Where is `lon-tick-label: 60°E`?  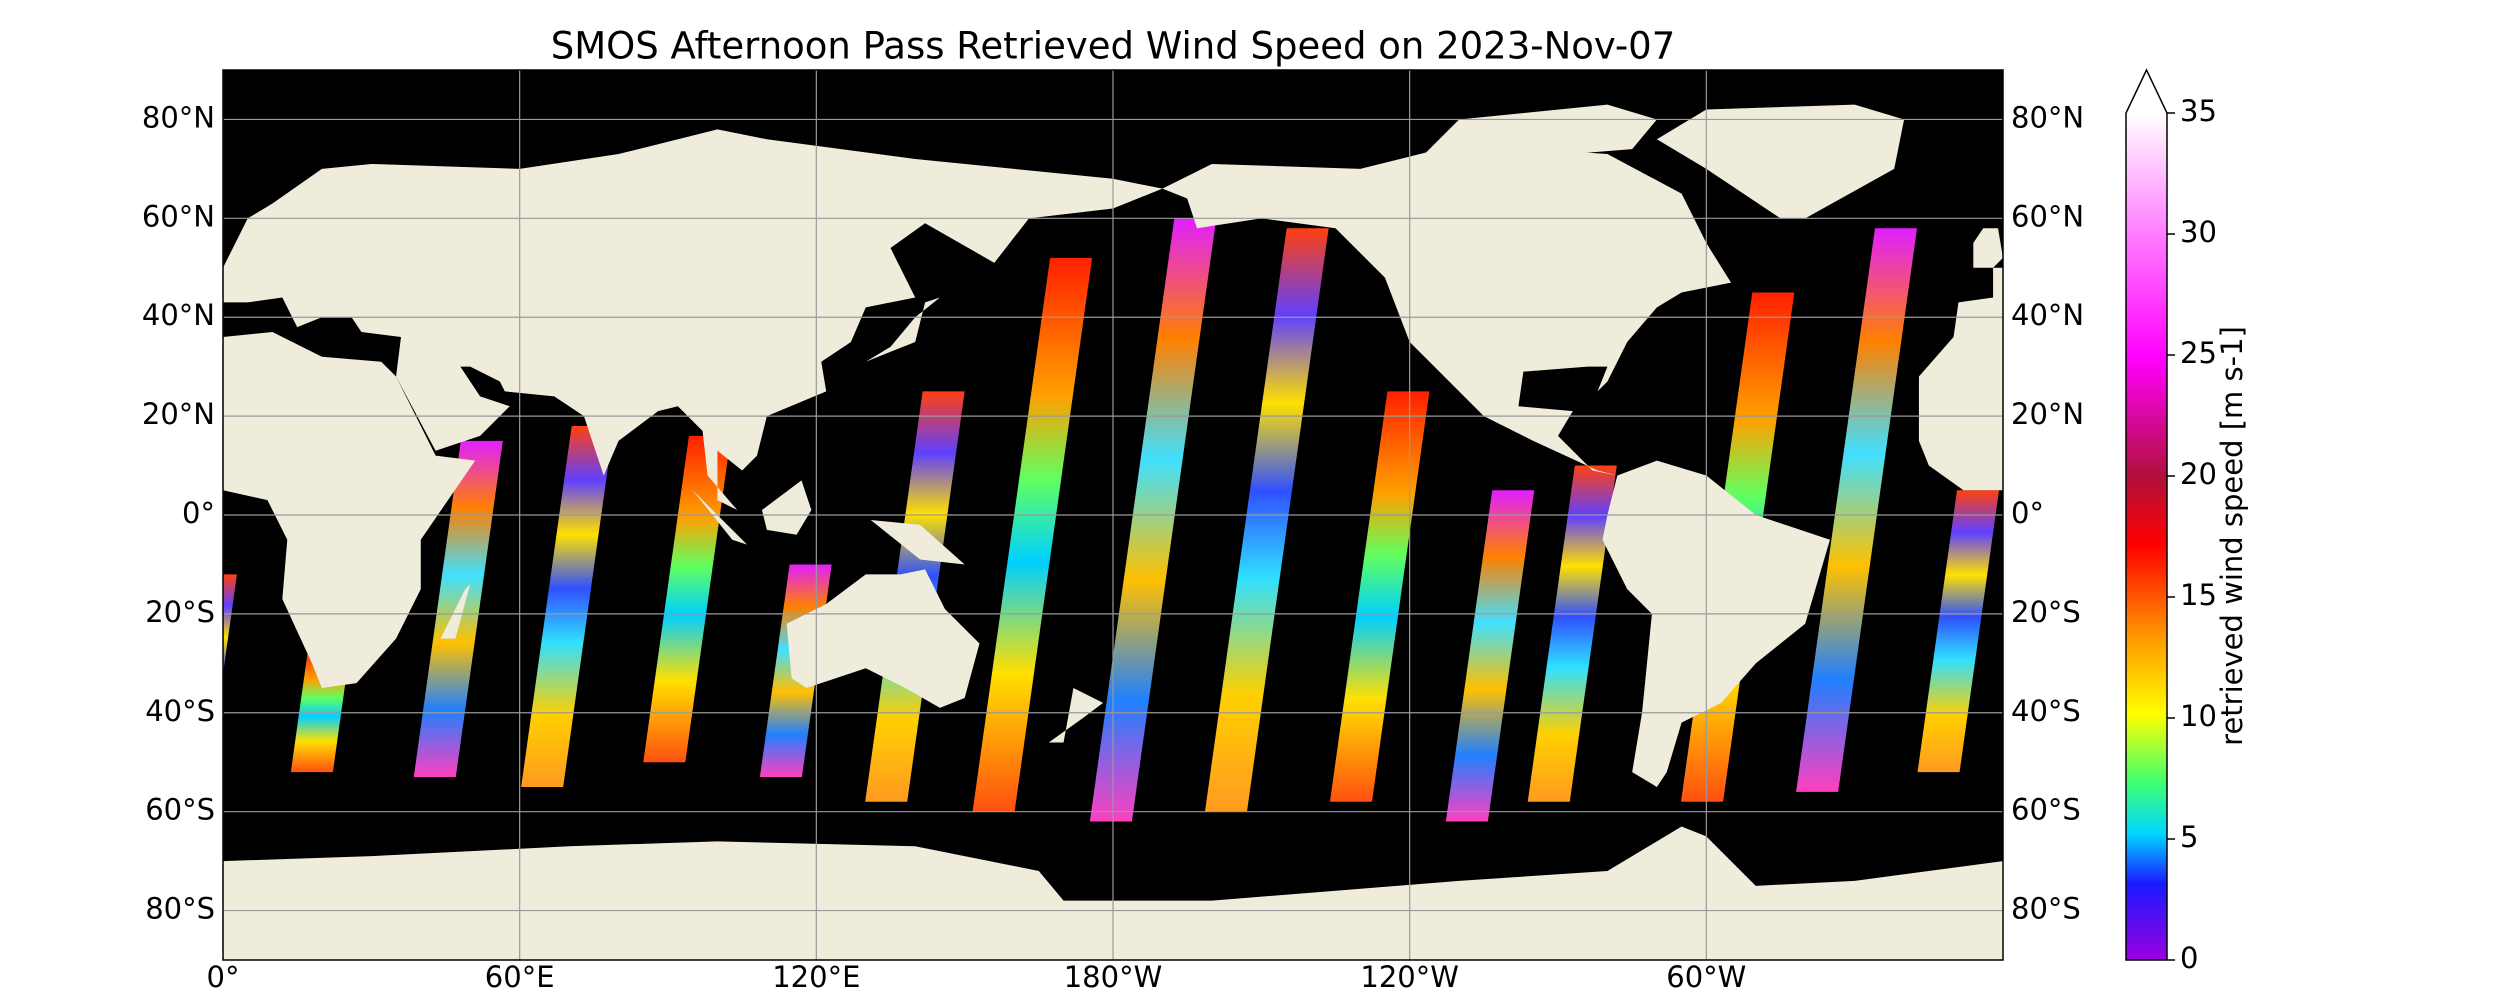
lon-tick-label: 60°E is located at coordinates (520, 977).